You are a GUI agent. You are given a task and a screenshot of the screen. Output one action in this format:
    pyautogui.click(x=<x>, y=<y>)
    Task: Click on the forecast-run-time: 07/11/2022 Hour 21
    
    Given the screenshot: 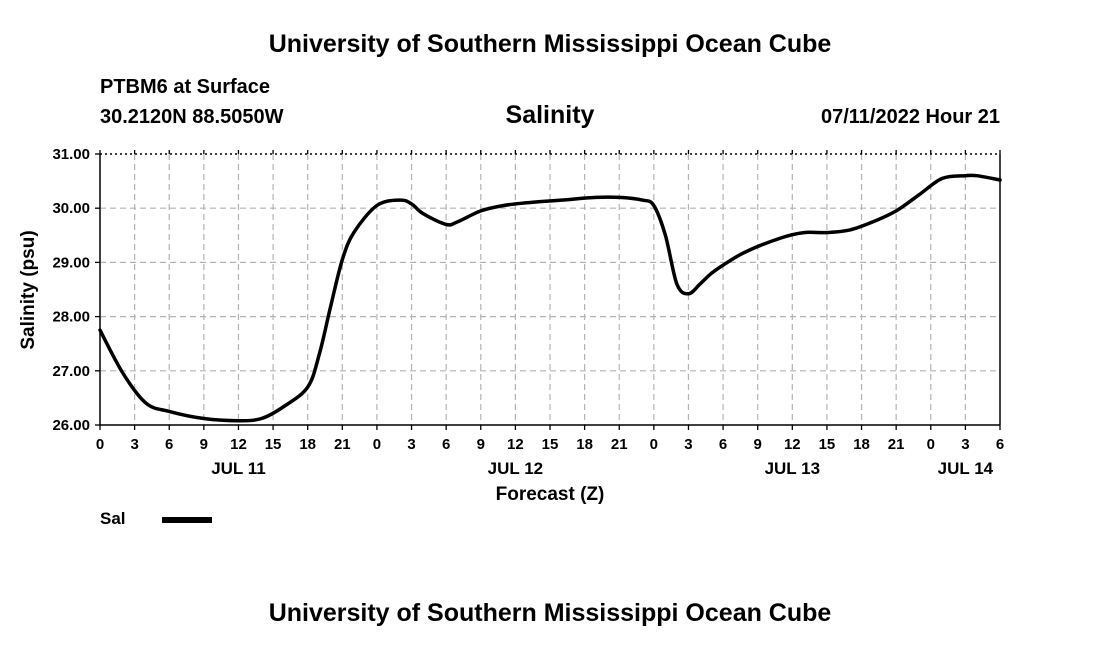 What is the action you would take?
    pyautogui.click(x=910, y=117)
    